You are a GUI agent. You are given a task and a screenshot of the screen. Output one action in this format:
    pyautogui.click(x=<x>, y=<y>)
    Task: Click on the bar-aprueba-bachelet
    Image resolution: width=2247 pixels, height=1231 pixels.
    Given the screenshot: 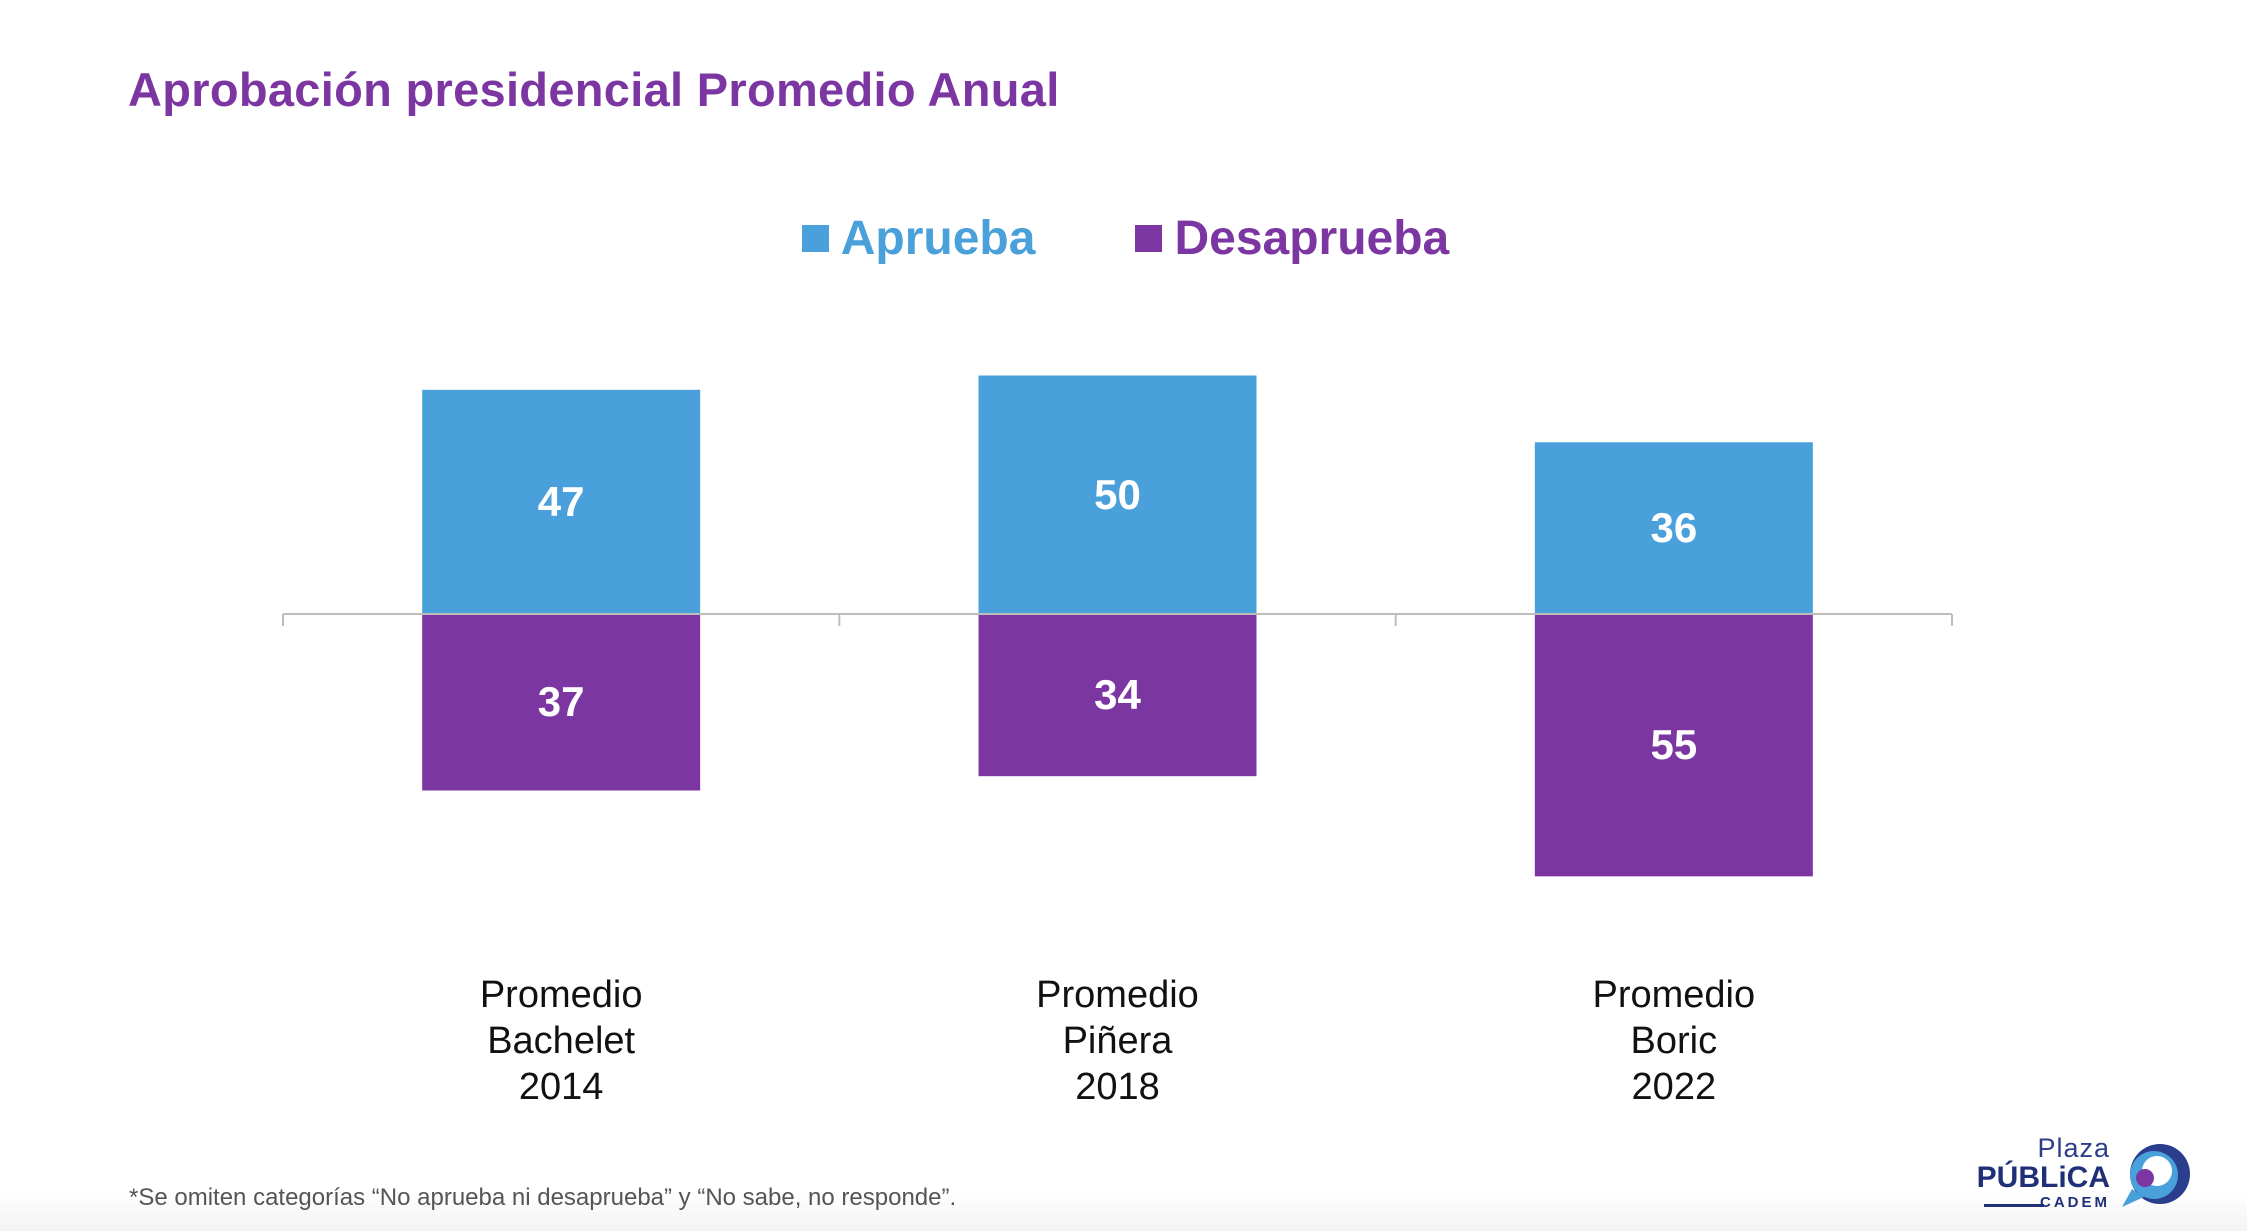 What is the action you would take?
    pyautogui.click(x=561, y=501)
    